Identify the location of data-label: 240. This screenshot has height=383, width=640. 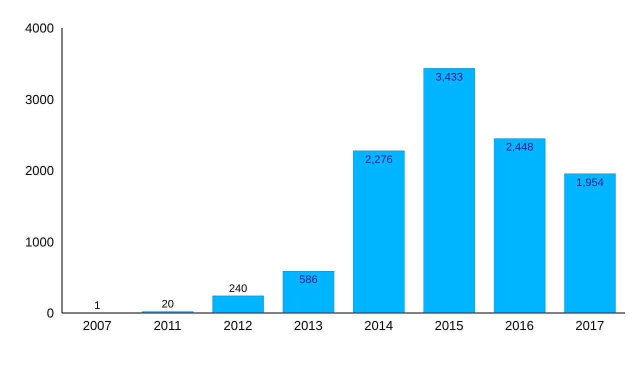
(238, 288).